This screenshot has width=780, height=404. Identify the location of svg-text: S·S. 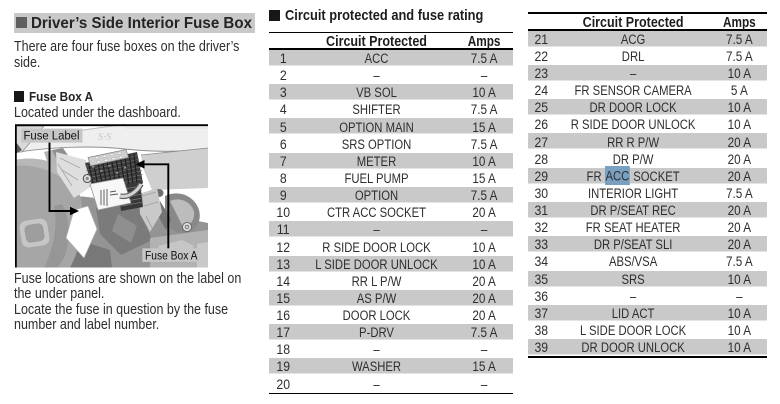
(105, 137).